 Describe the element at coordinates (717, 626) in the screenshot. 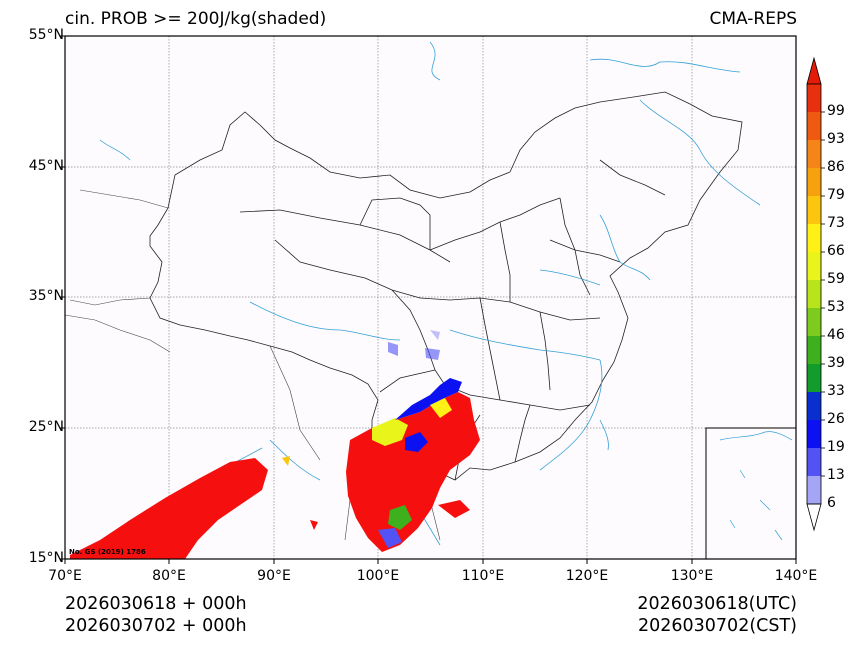

I see `valid-time-cst: 2026030702(CST)` at that location.